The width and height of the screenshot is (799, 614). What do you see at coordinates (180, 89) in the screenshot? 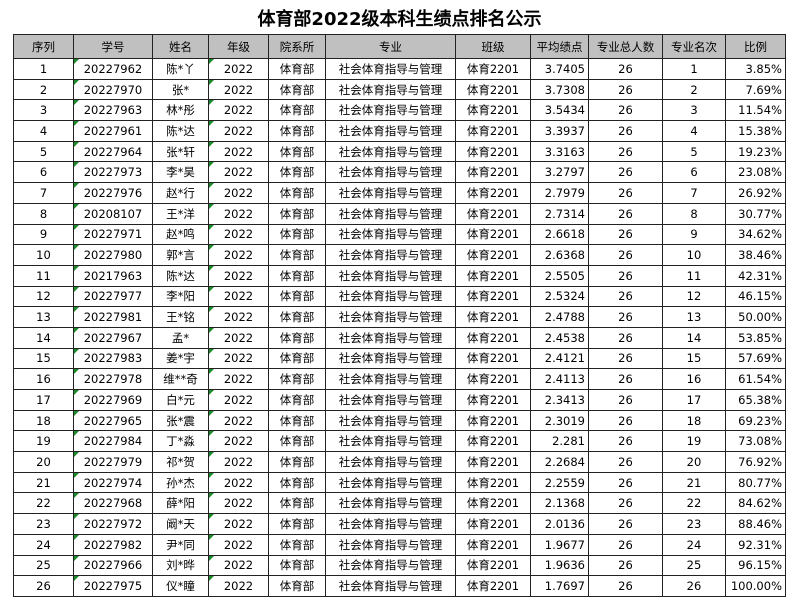
I see `cell-name: 张*` at bounding box center [180, 89].